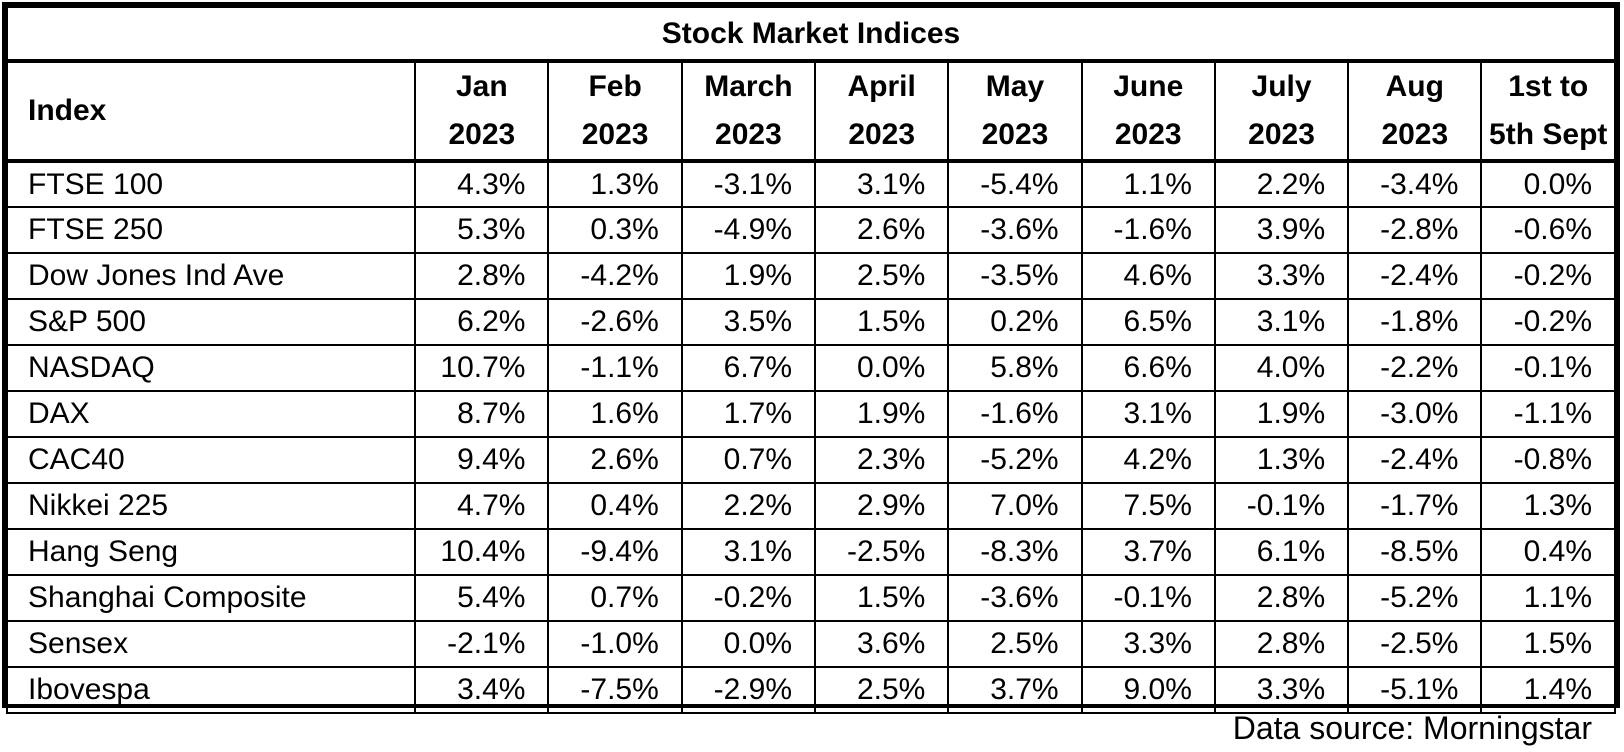  What do you see at coordinates (482, 598) in the screenshot?
I see `value-cell: 5.4%` at bounding box center [482, 598].